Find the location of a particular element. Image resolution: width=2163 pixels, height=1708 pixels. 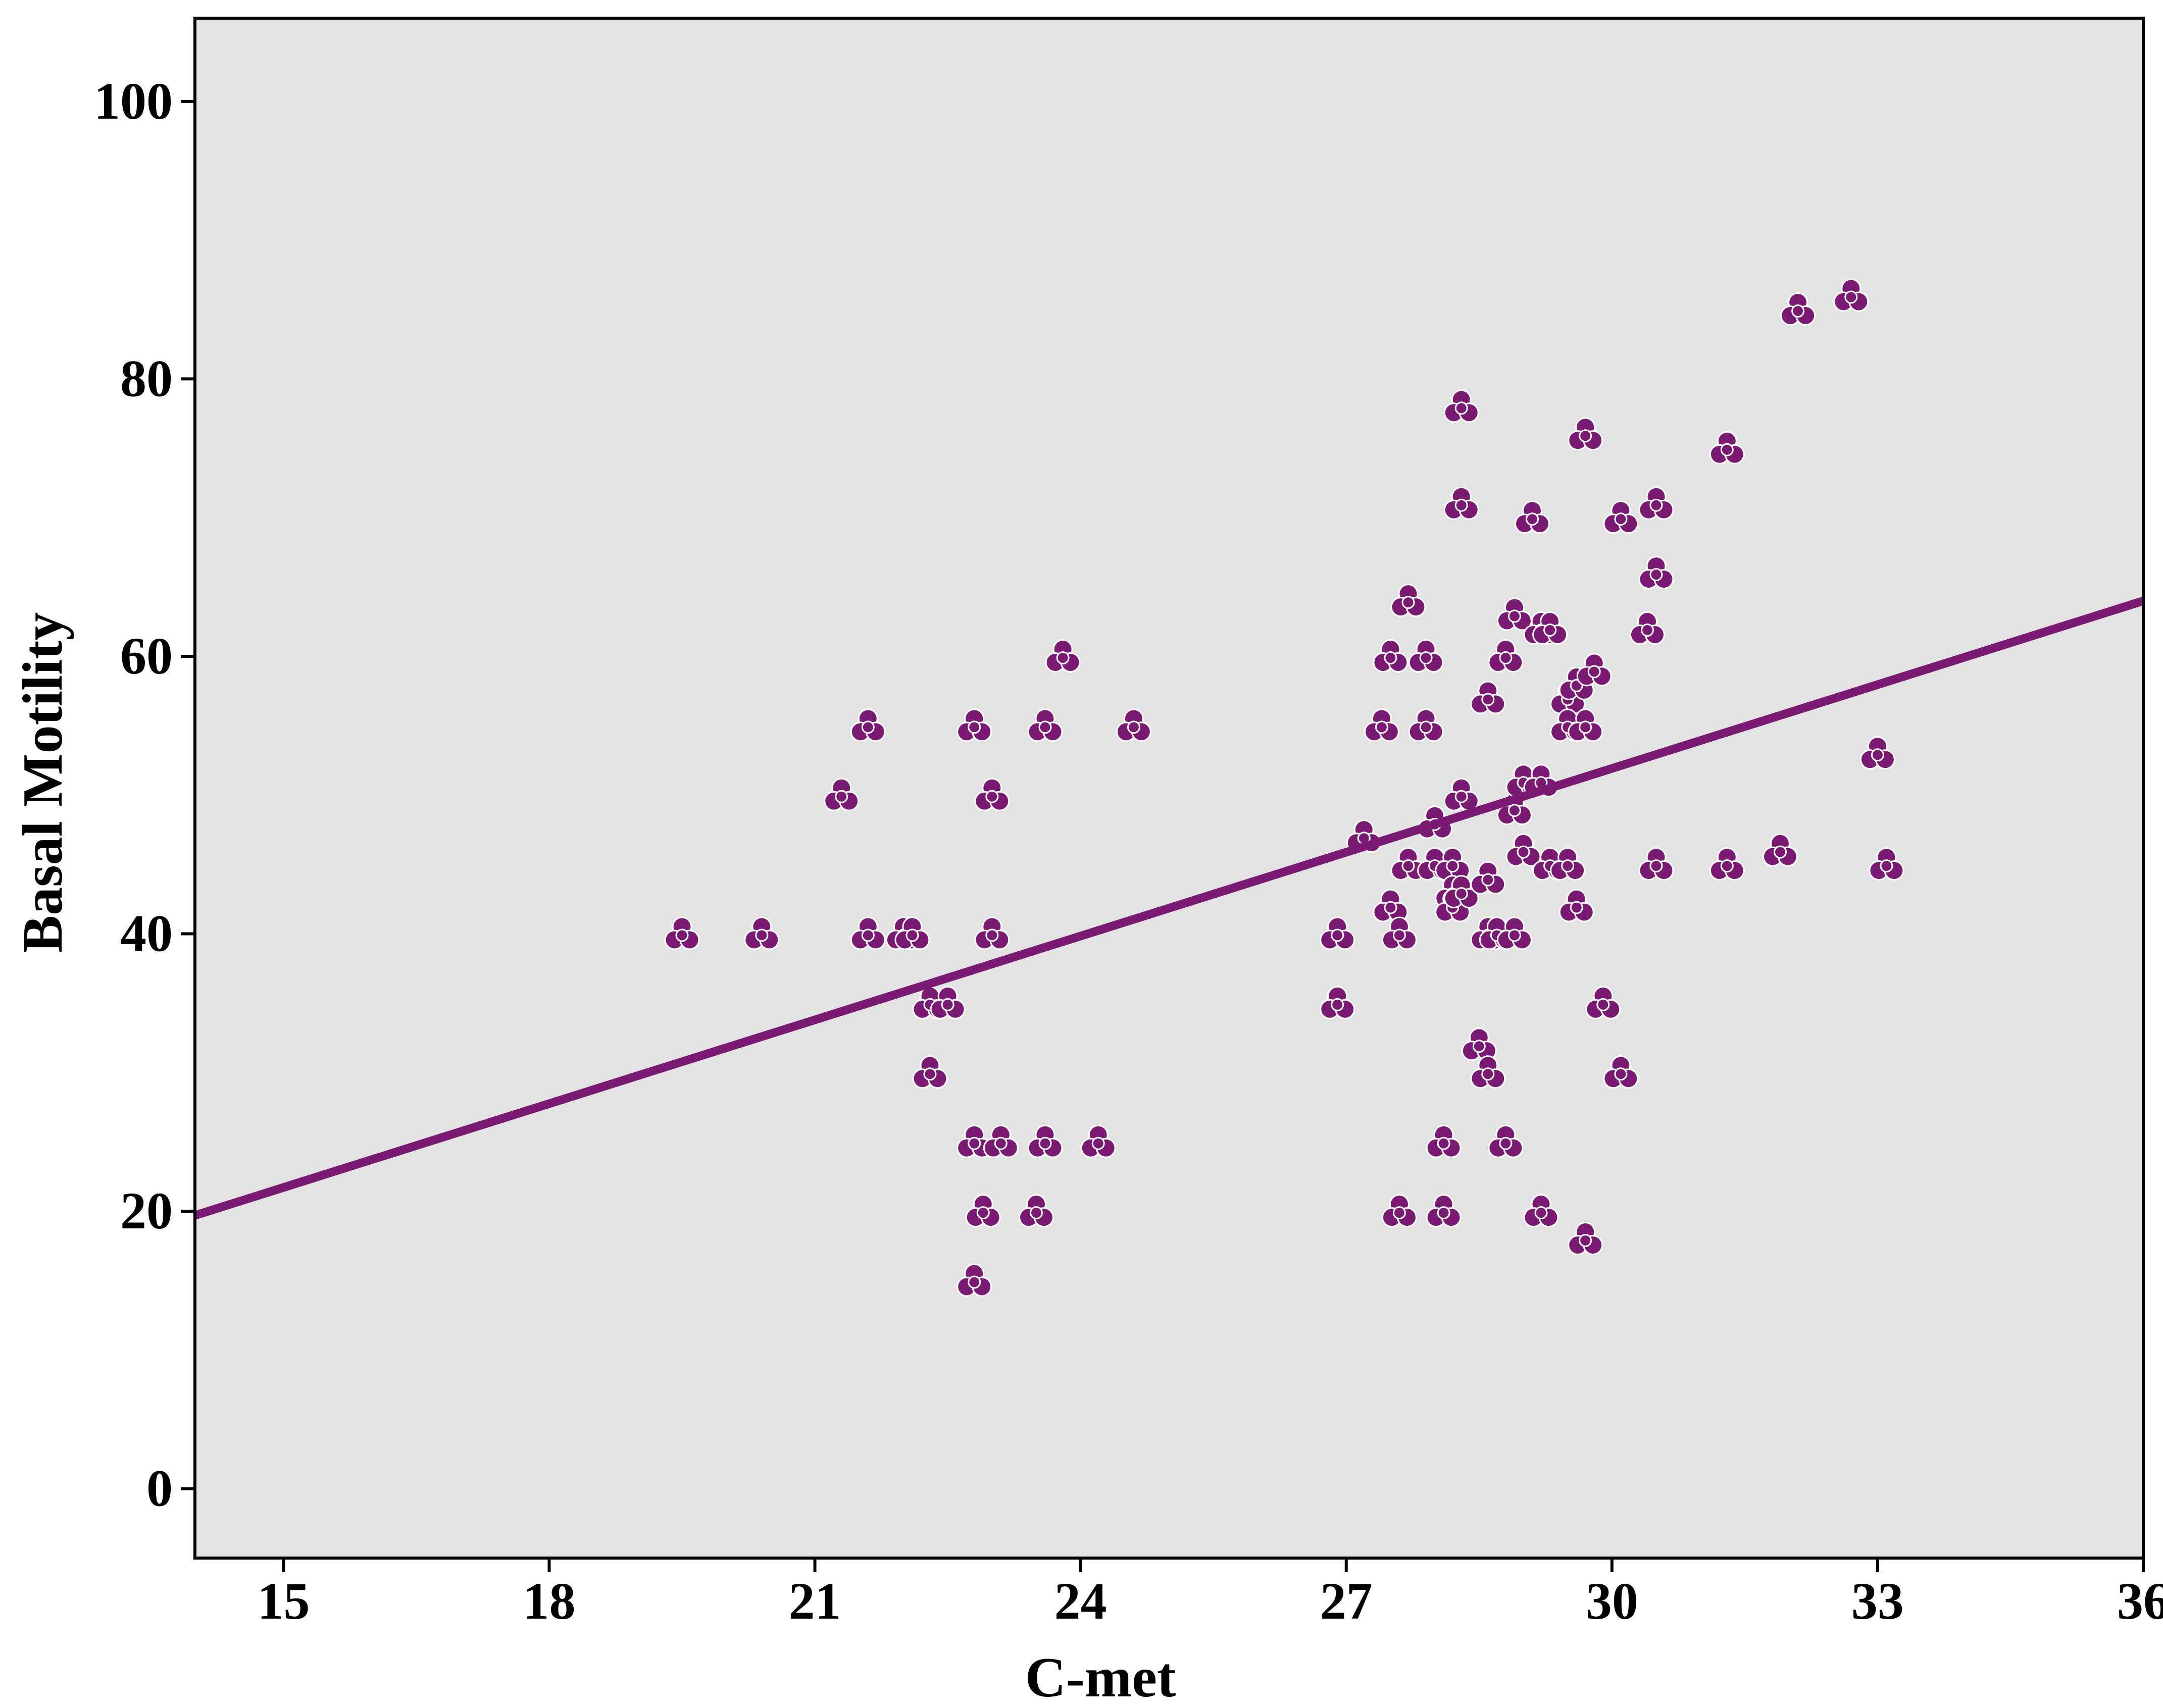

x-tick-label: 24 is located at coordinates (1080, 1601).